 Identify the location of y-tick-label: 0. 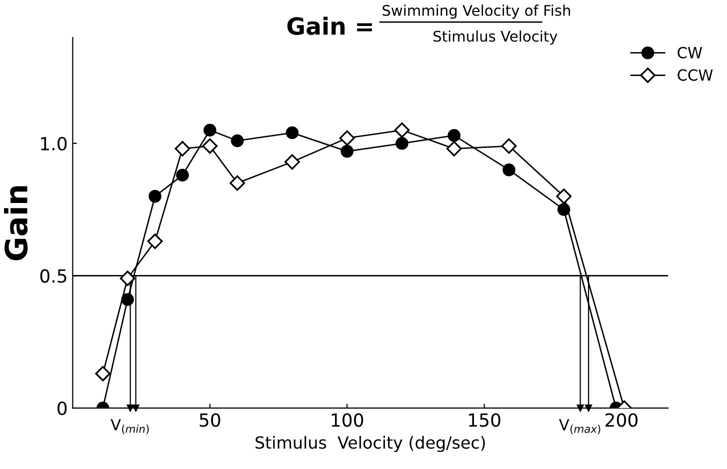
(62, 408).